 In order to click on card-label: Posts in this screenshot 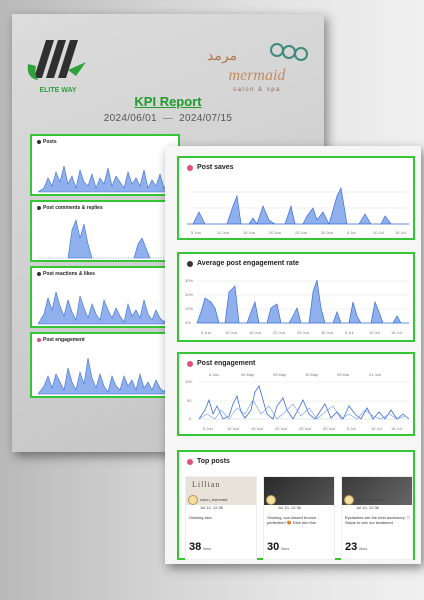, I will do `click(50, 142)`.